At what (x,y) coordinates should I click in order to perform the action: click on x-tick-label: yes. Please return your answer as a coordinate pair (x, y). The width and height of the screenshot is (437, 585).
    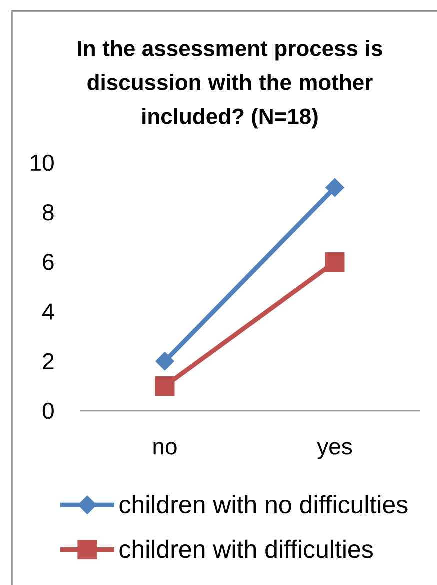
    Looking at the image, I should click on (334, 451).